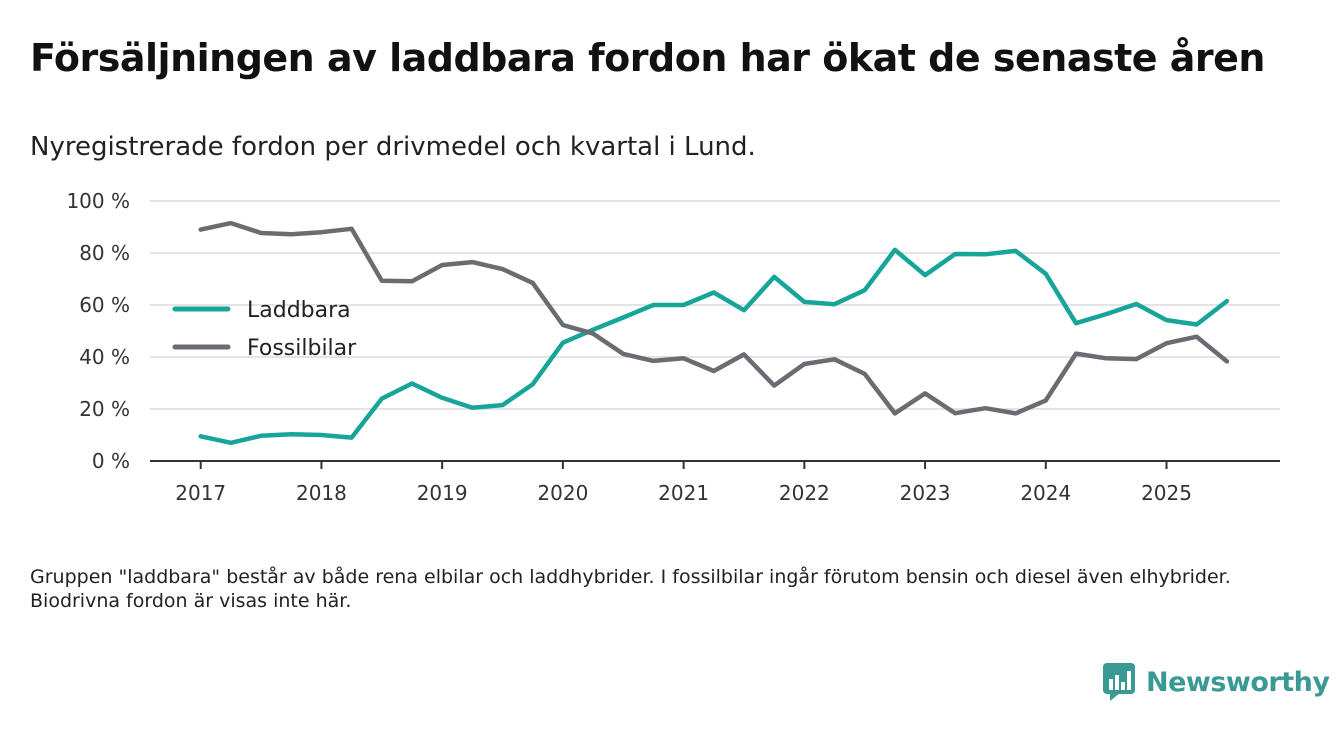 The image size is (1340, 733). I want to click on y-tick-label: 40 %, so click(104, 357).